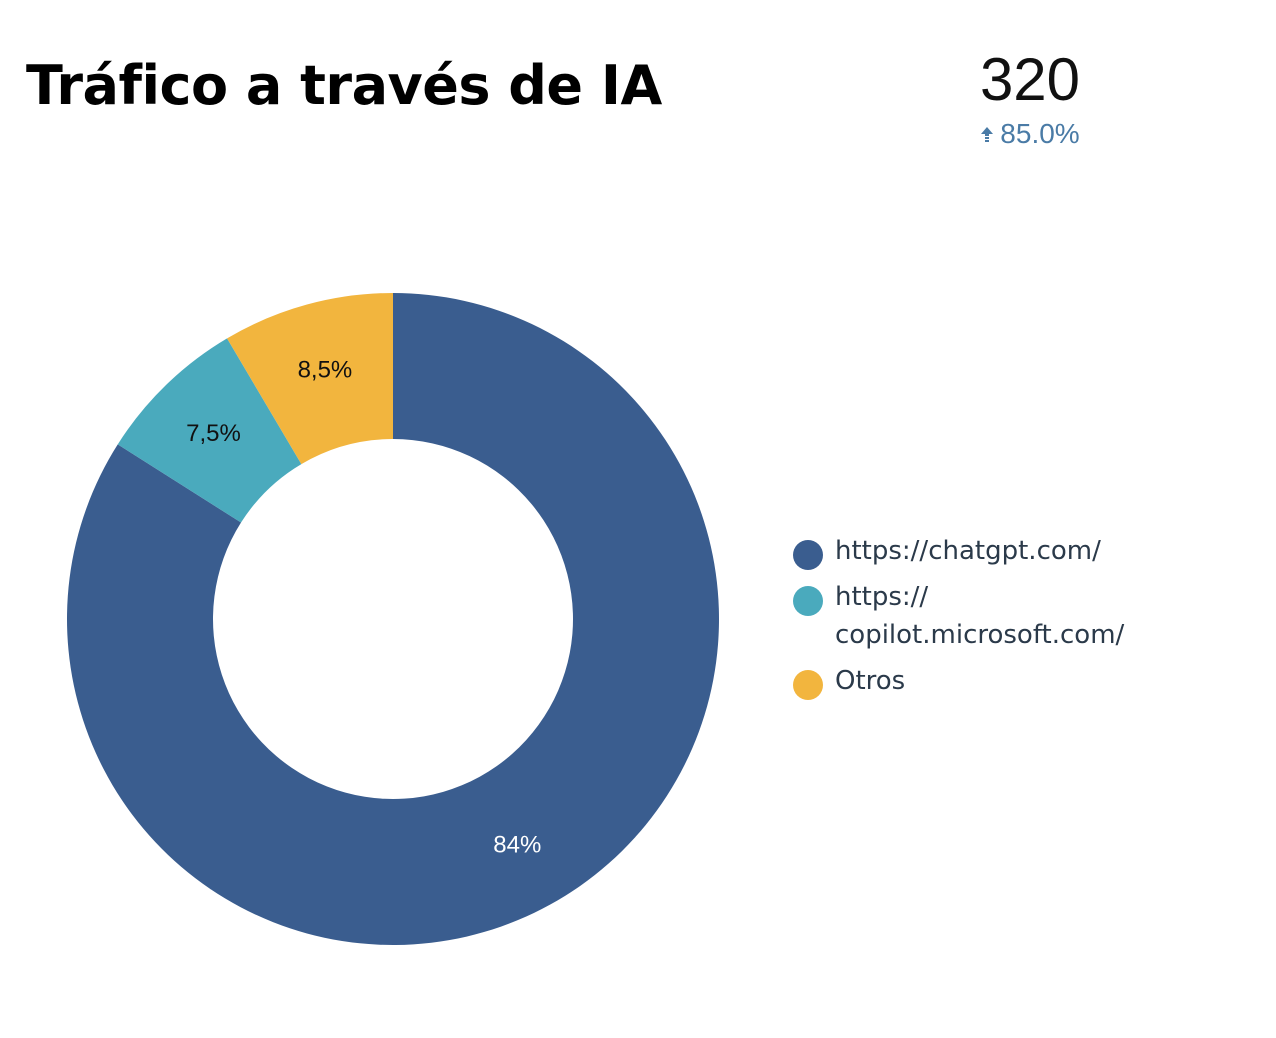 Image resolution: width=1276 pixels, height=1038 pixels. Describe the element at coordinates (213, 433) in the screenshot. I see `slice-label-2: 7,5%` at that location.